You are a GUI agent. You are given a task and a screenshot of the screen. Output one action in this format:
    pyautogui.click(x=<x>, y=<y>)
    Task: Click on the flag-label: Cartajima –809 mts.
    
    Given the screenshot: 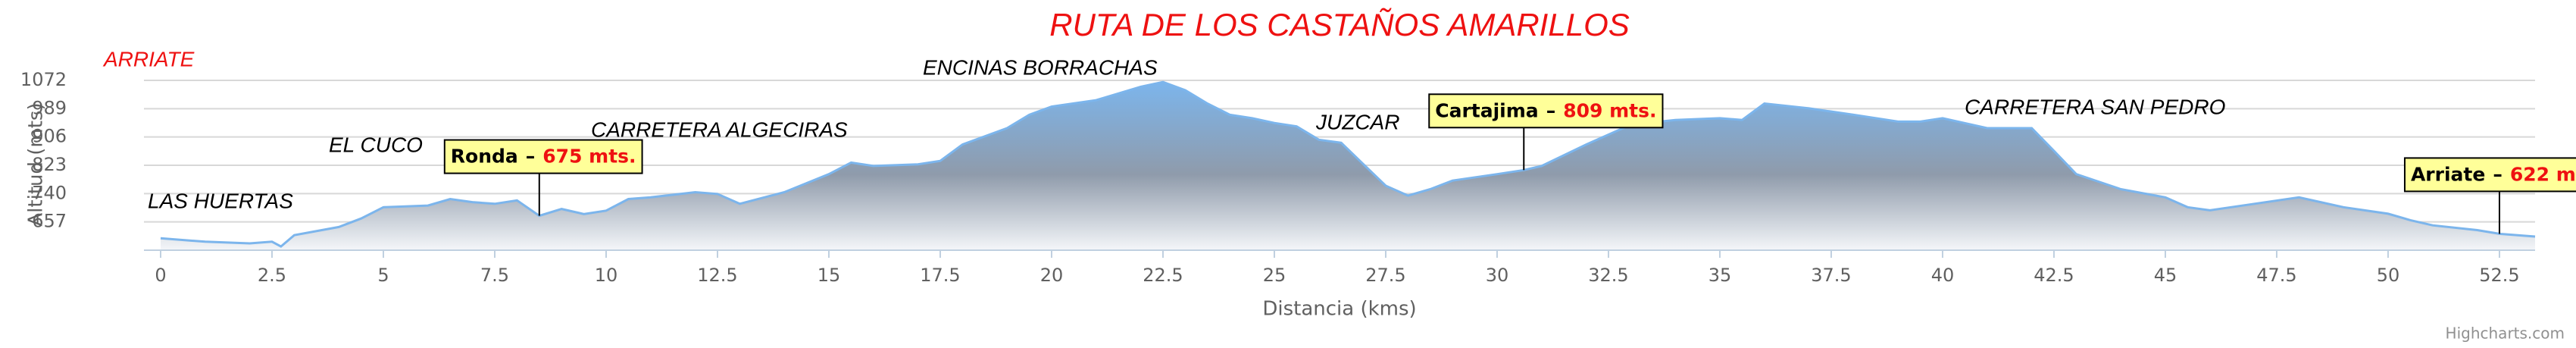 What is the action you would take?
    pyautogui.click(x=1545, y=110)
    